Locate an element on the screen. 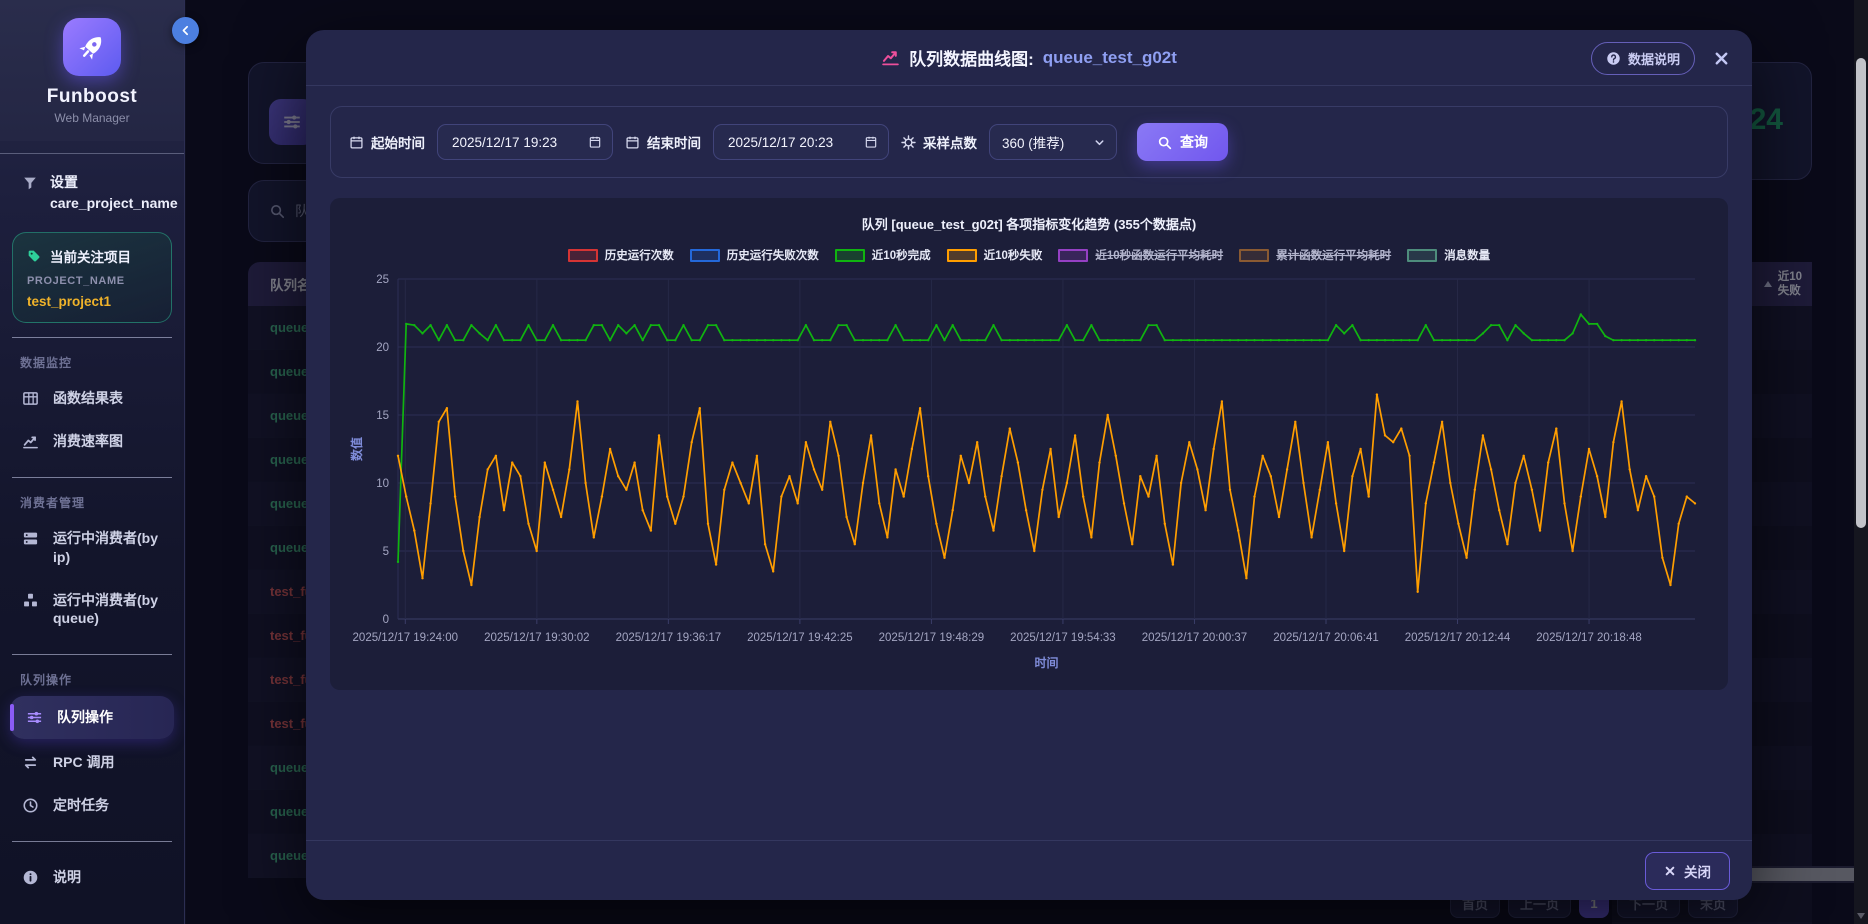 Image resolution: width=1868 pixels, height=924 pixels. sample-points-select: 360 (推荐) is located at coordinates (1053, 142).